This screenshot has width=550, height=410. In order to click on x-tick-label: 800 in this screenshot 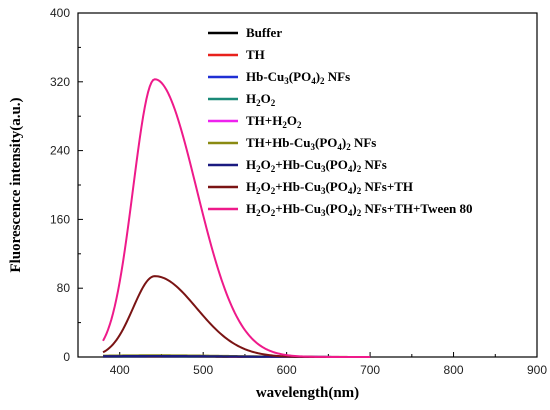, I will do `click(454, 370)`.